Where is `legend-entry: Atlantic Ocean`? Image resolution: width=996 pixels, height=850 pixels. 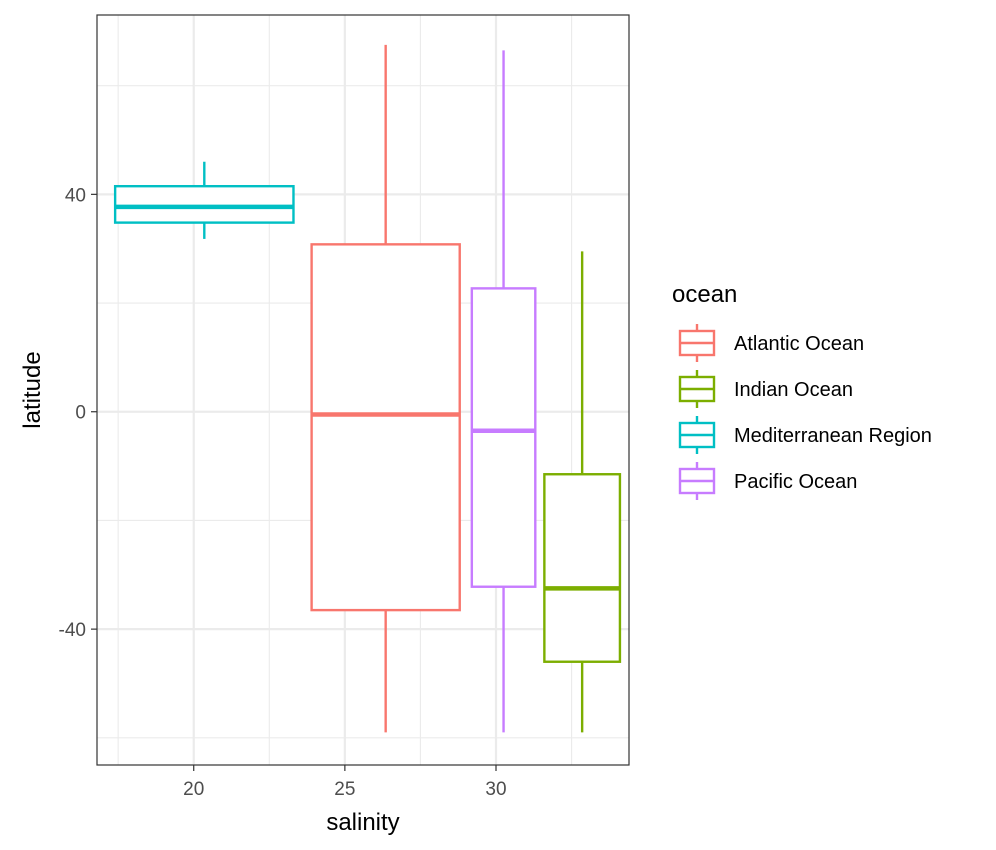 legend-entry: Atlantic Ocean is located at coordinates (771, 343).